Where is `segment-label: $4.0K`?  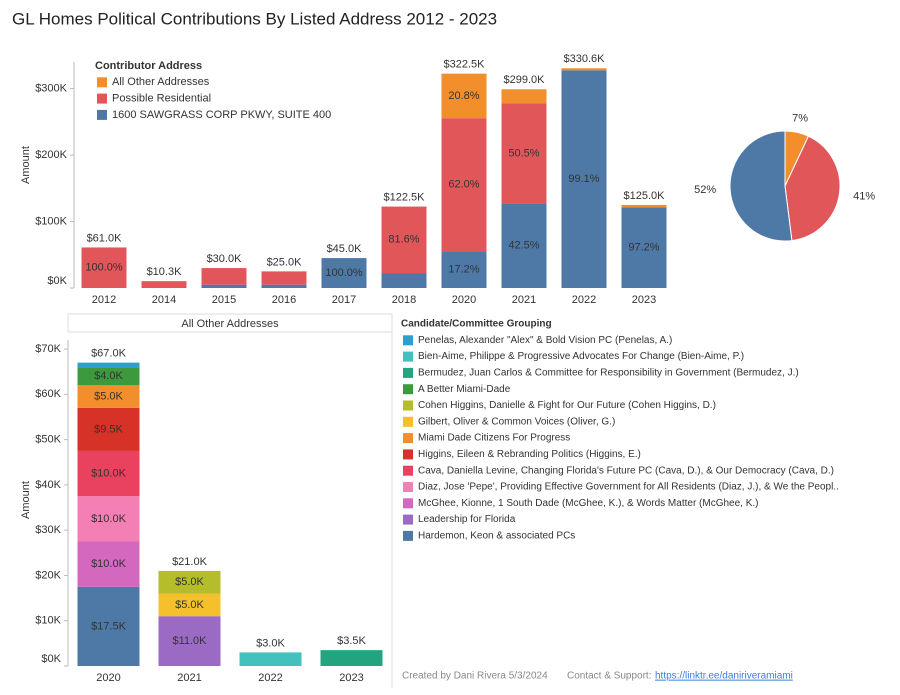 segment-label: $4.0K is located at coordinates (108, 376).